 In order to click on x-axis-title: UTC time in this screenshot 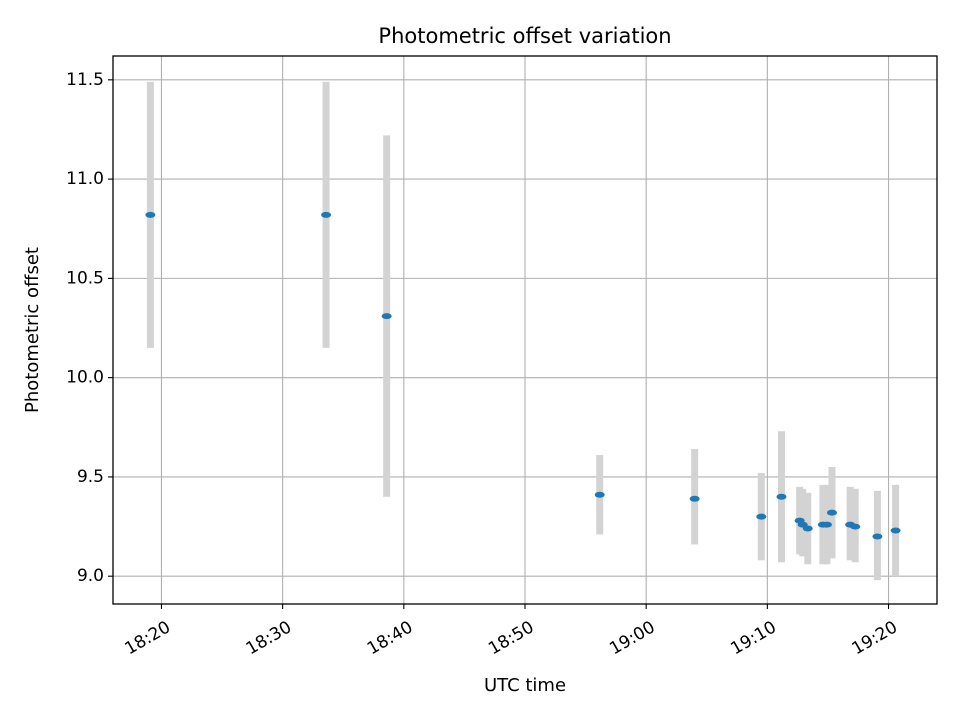, I will do `click(525, 685)`.